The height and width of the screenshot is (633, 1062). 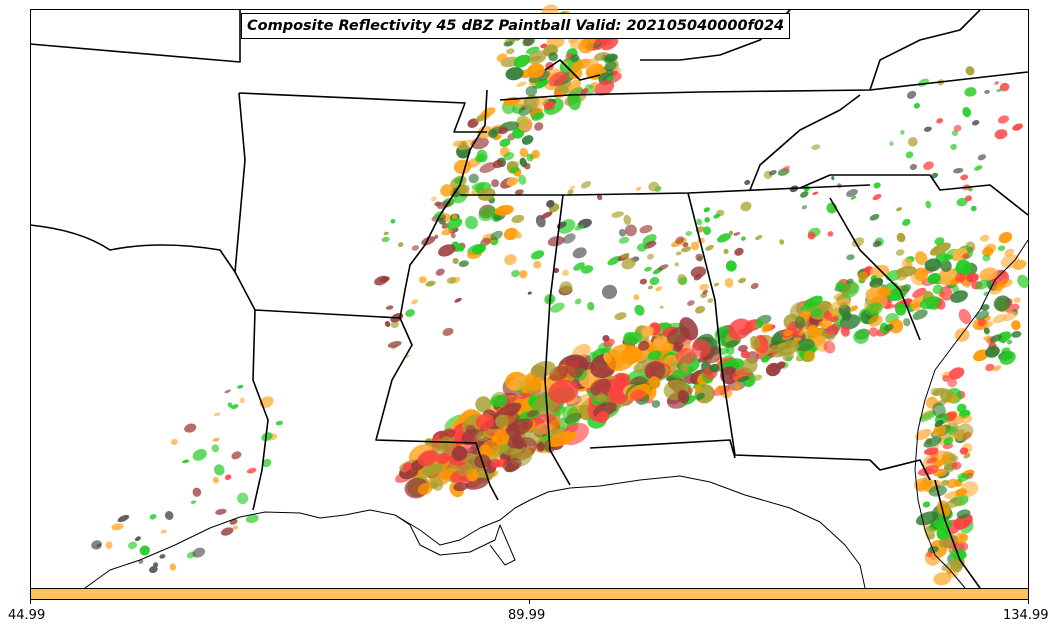 What do you see at coordinates (245, 201) in the screenshot?
I see `border-missouri-west` at bounding box center [245, 201].